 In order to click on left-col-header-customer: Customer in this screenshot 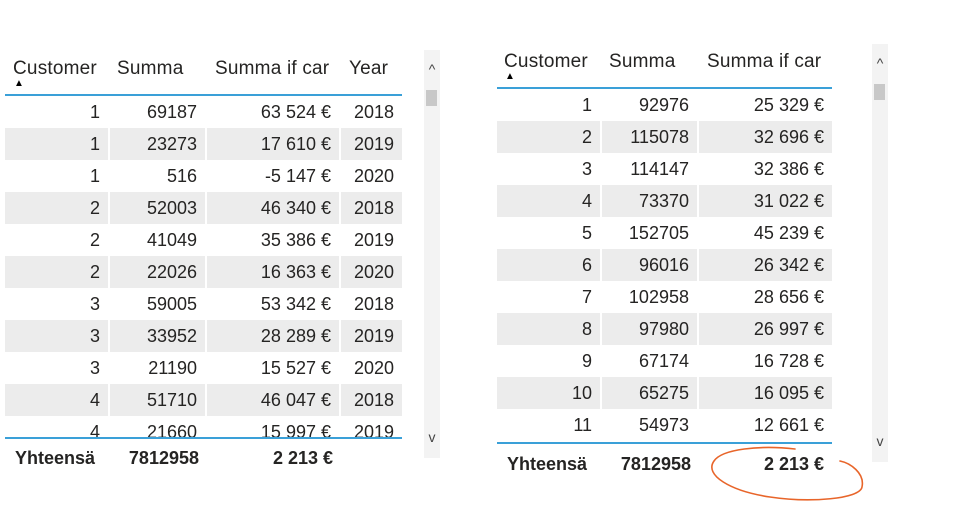, I will do `click(55, 68)`.